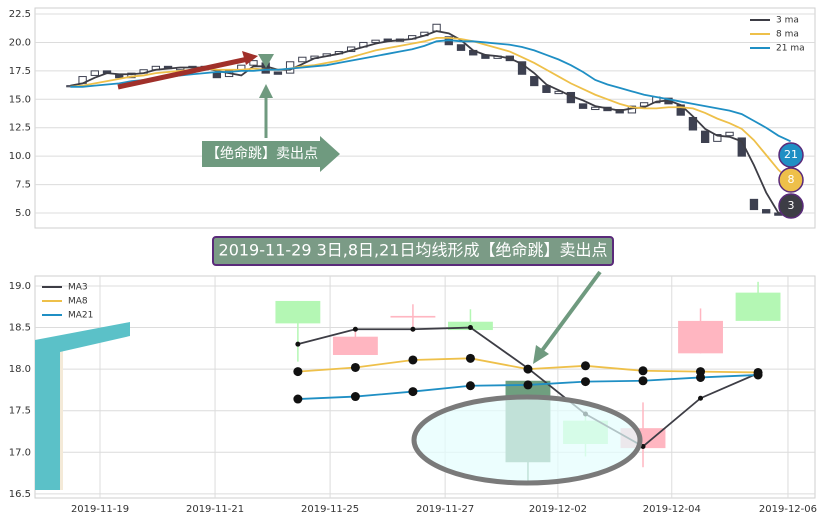 The width and height of the screenshot is (822, 520). What do you see at coordinates (82, 406) in the screenshot?
I see `decoration-board` at bounding box center [82, 406].